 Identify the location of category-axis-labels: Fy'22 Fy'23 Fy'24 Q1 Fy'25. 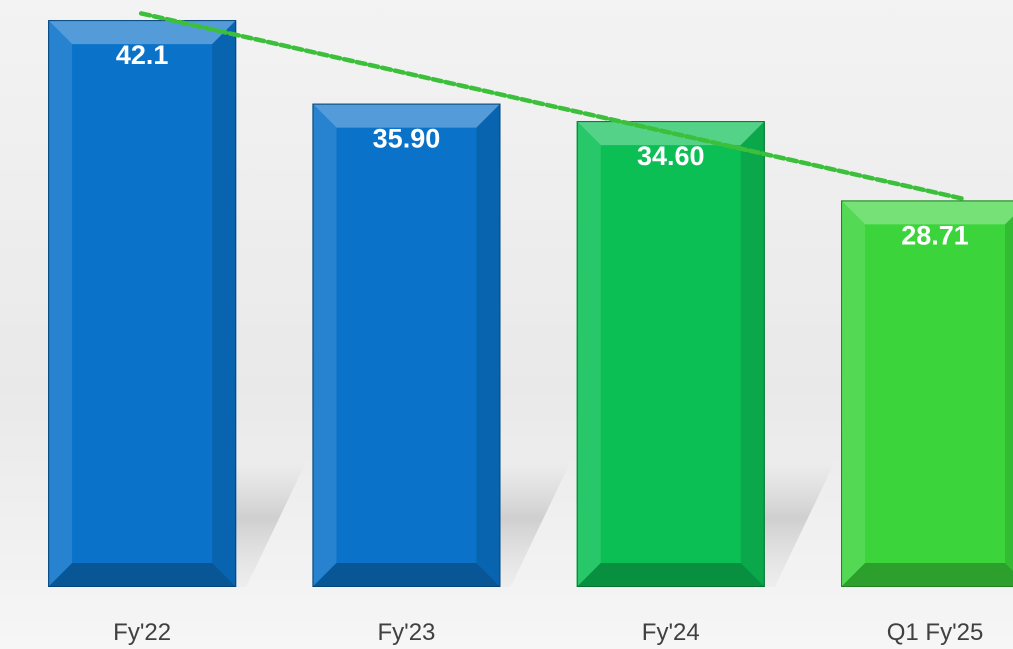
(548, 632).